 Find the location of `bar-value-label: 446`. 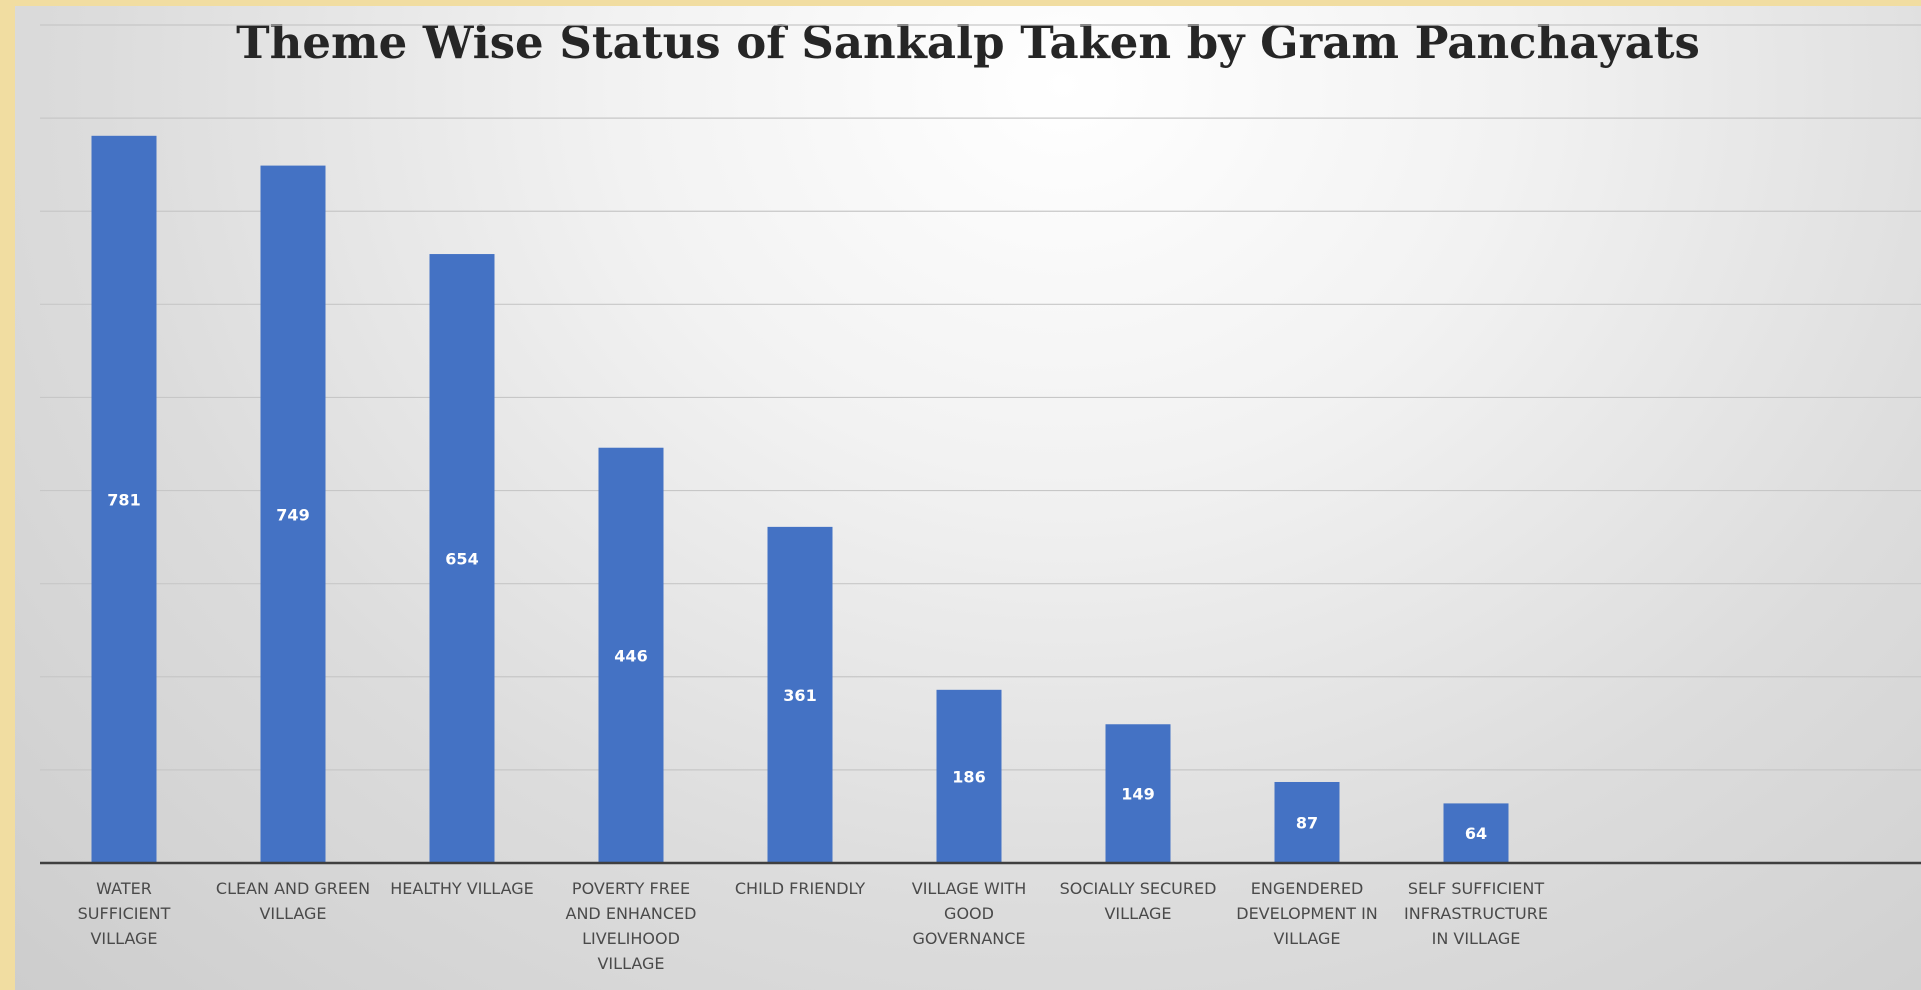

bar-value-label: 446 is located at coordinates (630, 655).